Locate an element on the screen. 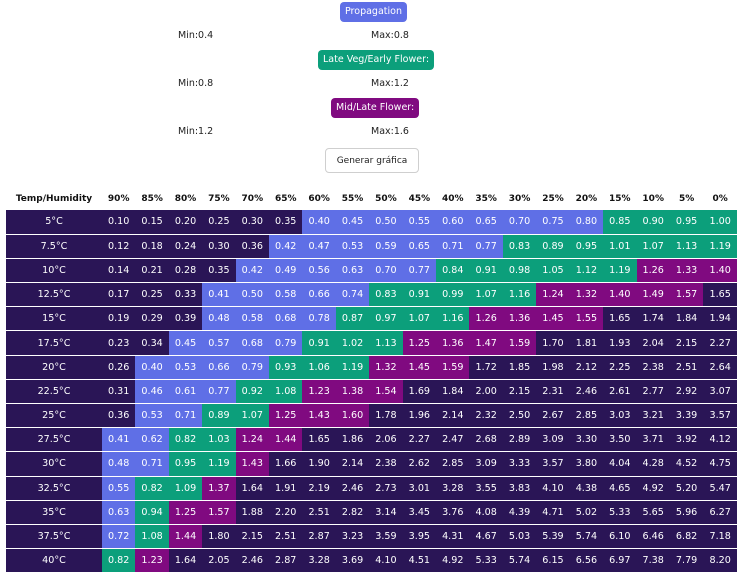  vpd-cell: 2.25 is located at coordinates (620, 367).